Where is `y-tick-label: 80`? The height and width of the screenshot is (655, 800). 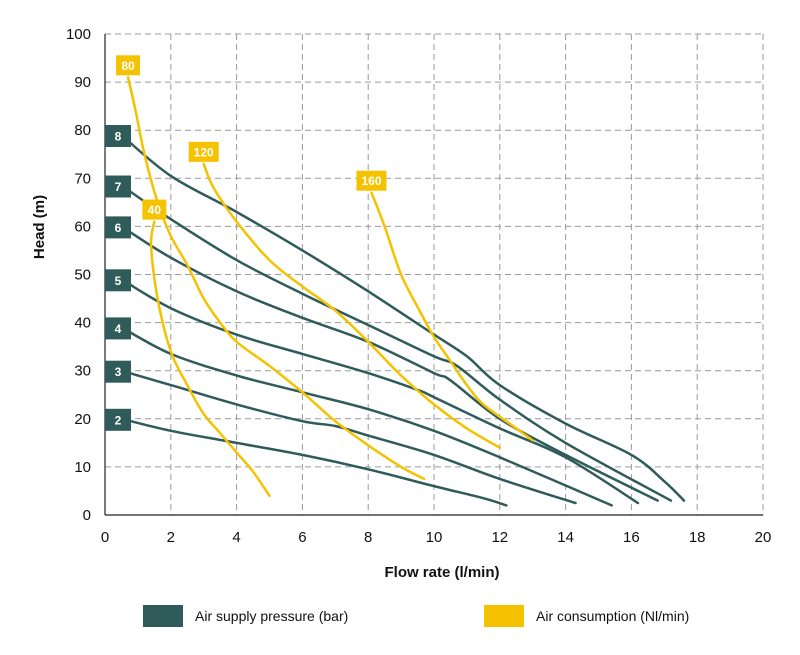
y-tick-label: 80 is located at coordinates (82, 130).